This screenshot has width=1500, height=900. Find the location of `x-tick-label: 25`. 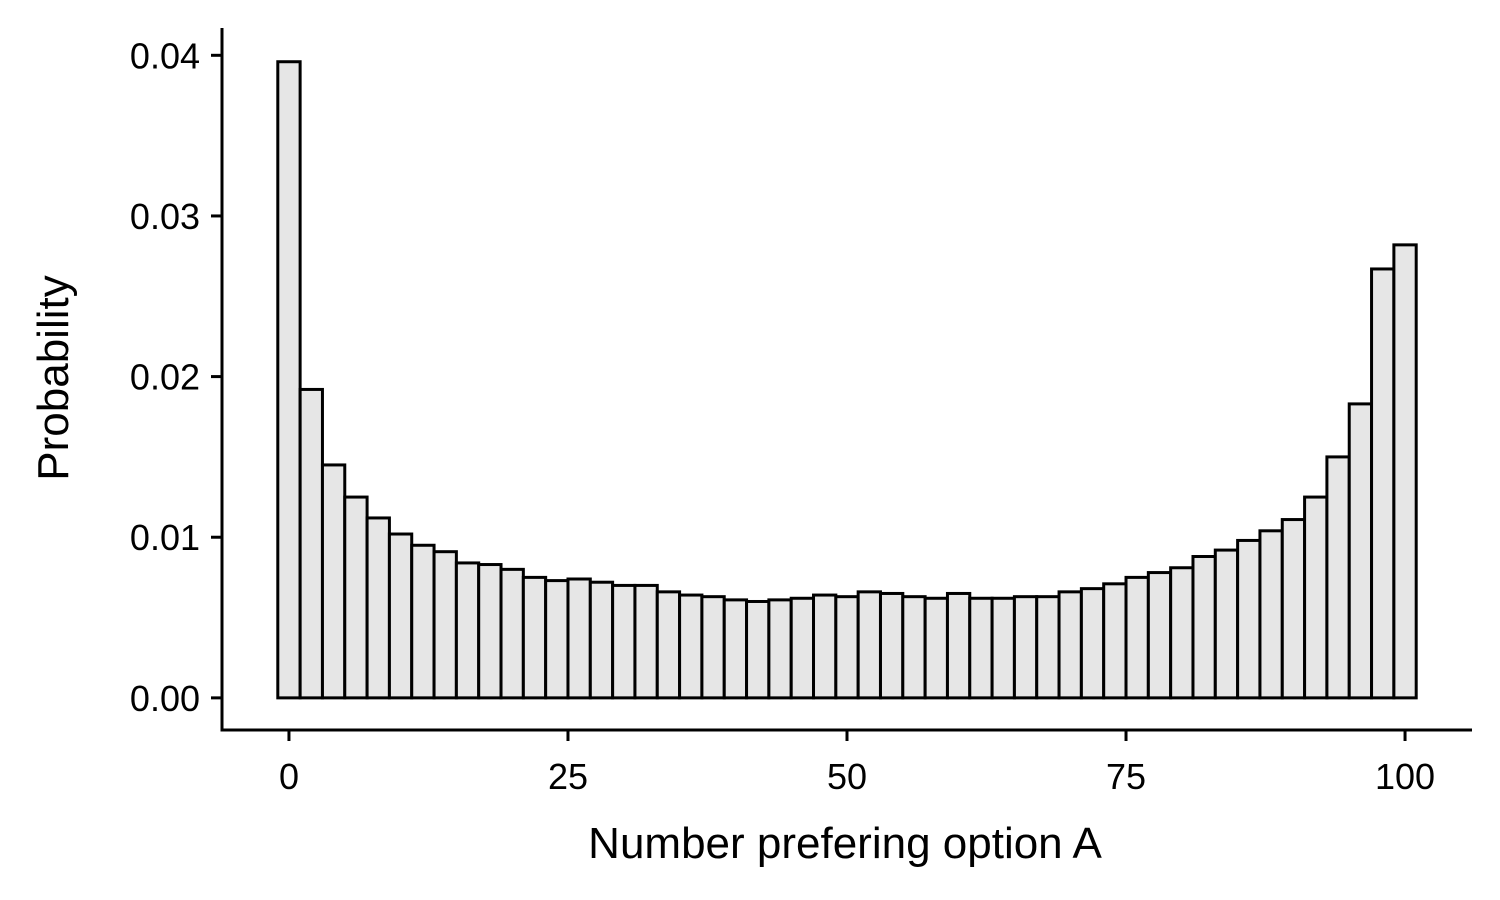

x-tick-label: 25 is located at coordinates (568, 776).